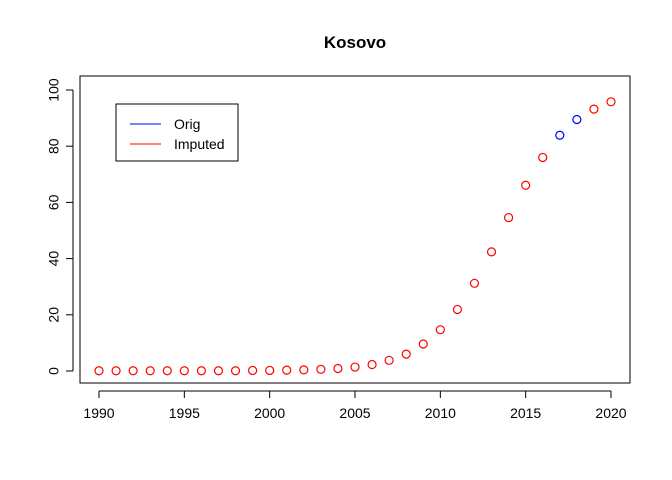 This screenshot has width=672, height=480. I want to click on chart-title: Kosovo, so click(355, 42).